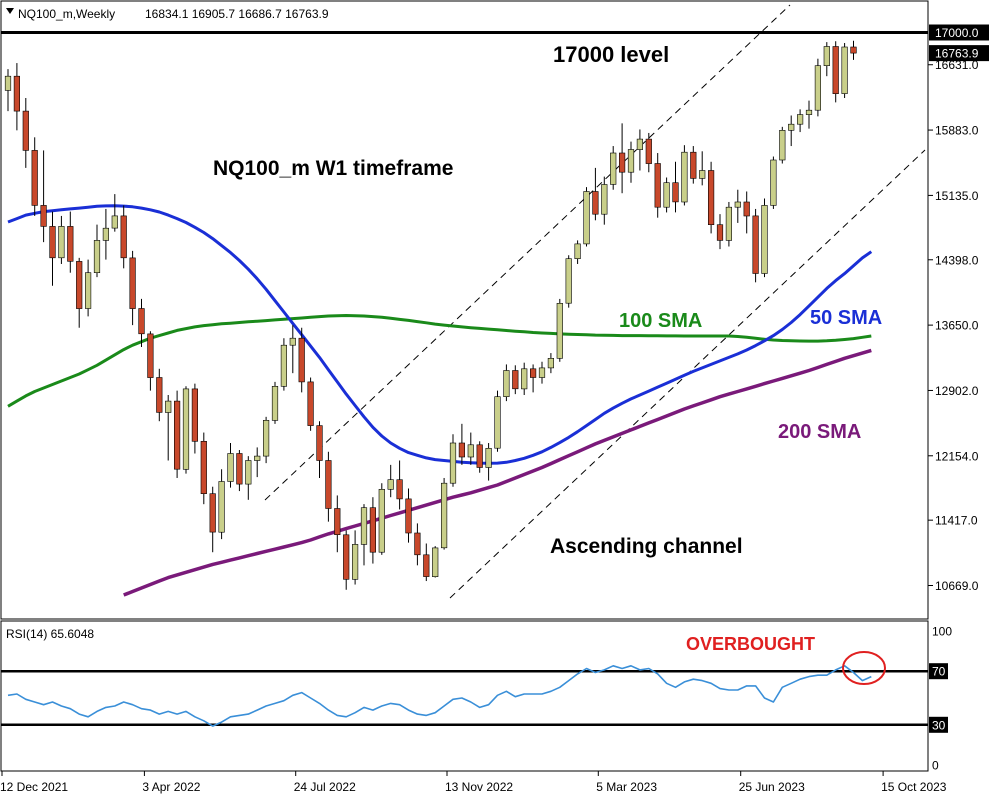 The image size is (1000, 805). What do you see at coordinates (957, 131) in the screenshot?
I see `price-tick-label: 15883.0` at bounding box center [957, 131].